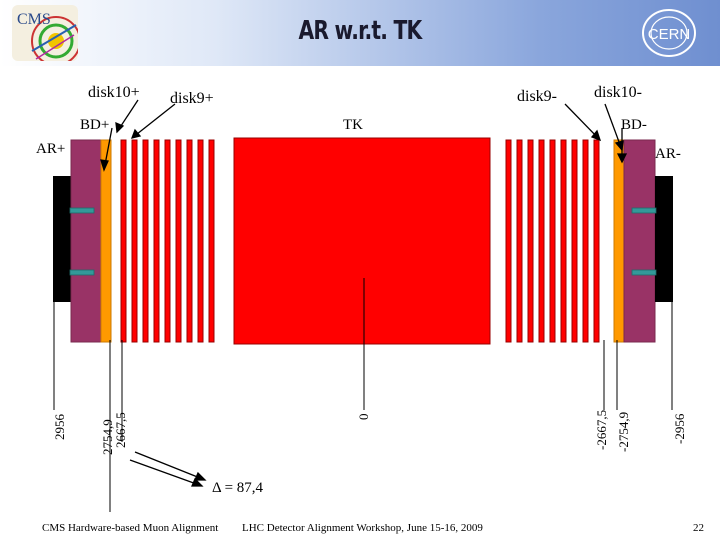  I want to click on position-m2667-5: -2667,5, so click(601, 429).